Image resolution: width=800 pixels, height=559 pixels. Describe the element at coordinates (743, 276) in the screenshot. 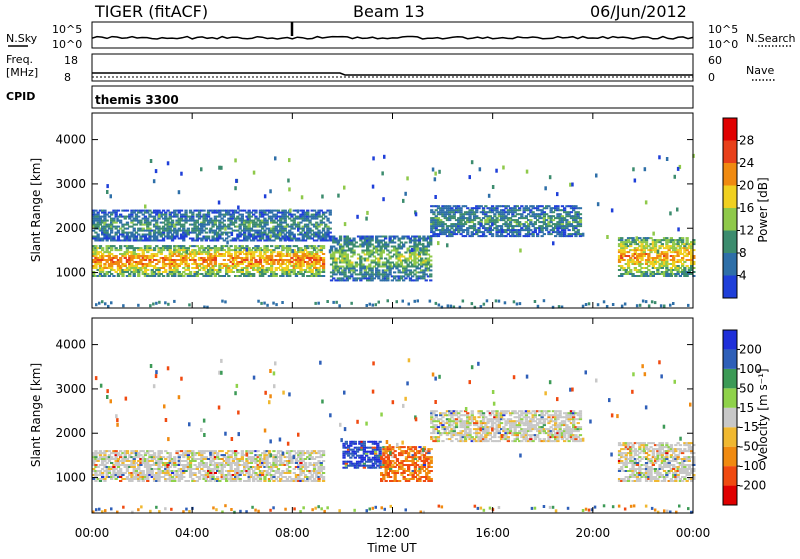

I see `colorbar-tick-label: 4` at that location.